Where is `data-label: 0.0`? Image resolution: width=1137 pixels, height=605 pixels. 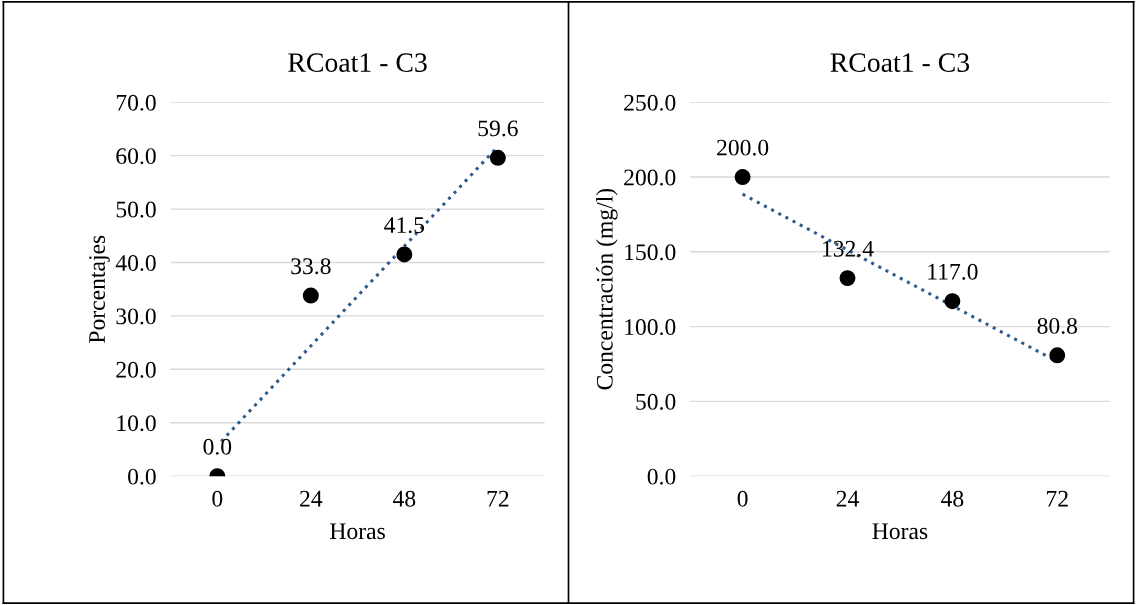 data-label: 0.0 is located at coordinates (217, 446).